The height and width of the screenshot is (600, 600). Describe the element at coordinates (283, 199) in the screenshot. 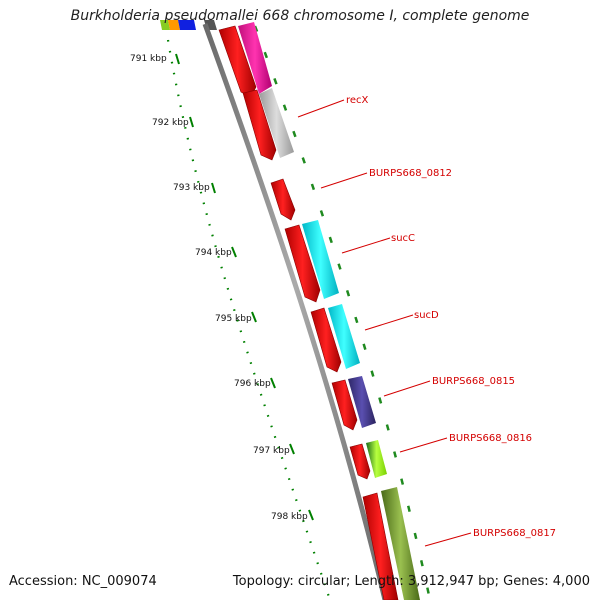

I see `cds-arrow-0812b` at that location.